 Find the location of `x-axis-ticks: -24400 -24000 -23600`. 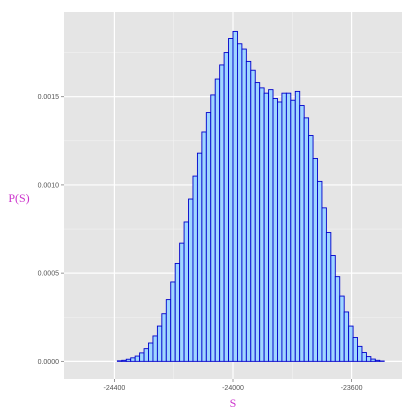

x-axis-ticks: -24400 -24000 -23600 is located at coordinates (233, 385).